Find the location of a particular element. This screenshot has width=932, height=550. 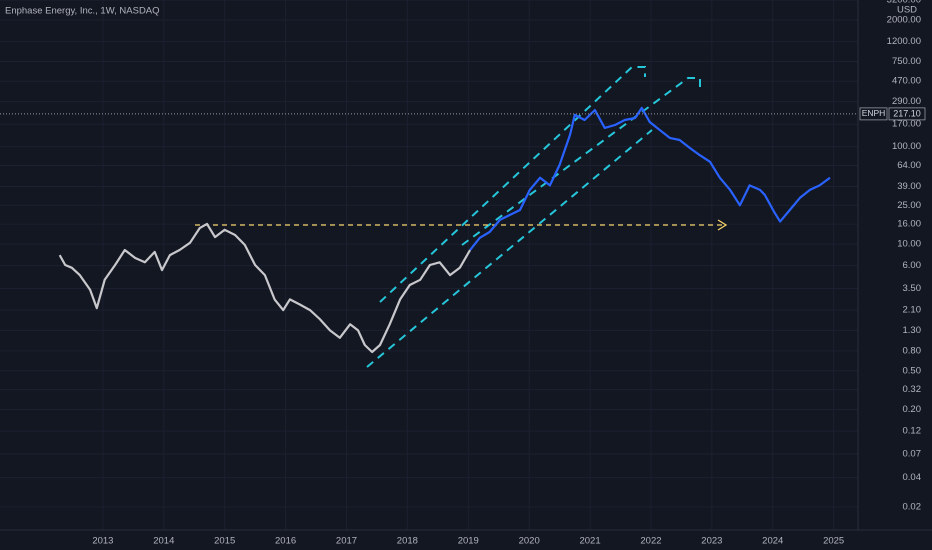

y-tick-label: 0.02 is located at coordinates (912, 506).